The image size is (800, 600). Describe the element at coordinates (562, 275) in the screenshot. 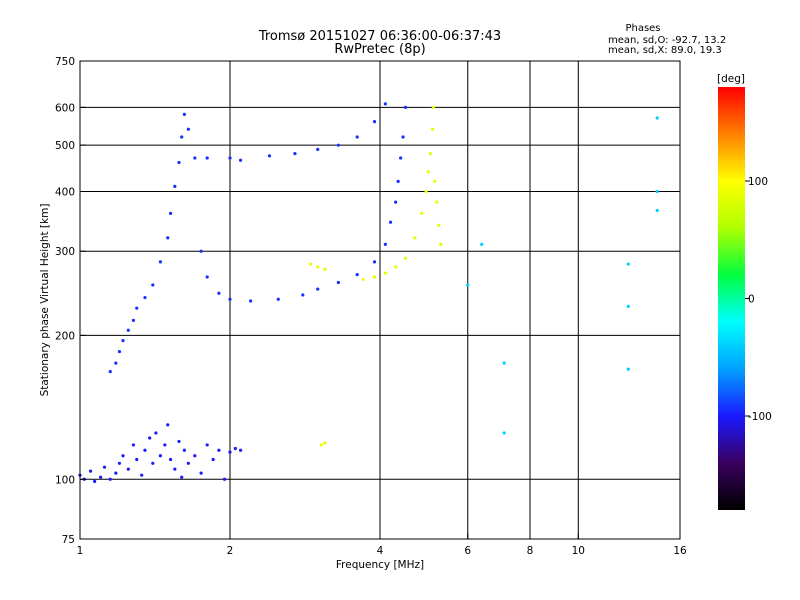

I see `series-group` at that location.